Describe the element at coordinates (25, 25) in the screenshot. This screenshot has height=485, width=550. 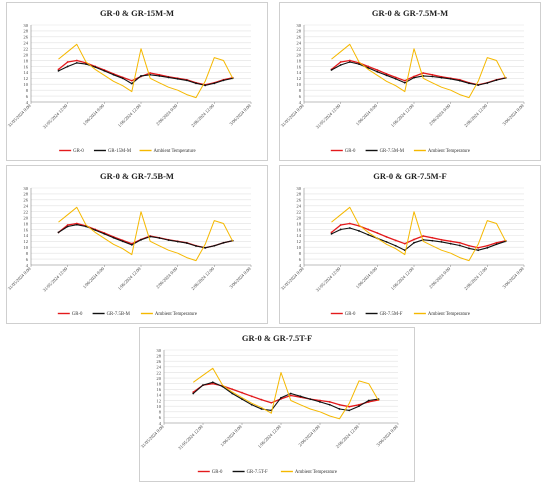
I see `y-tick-label: 30` at that location.